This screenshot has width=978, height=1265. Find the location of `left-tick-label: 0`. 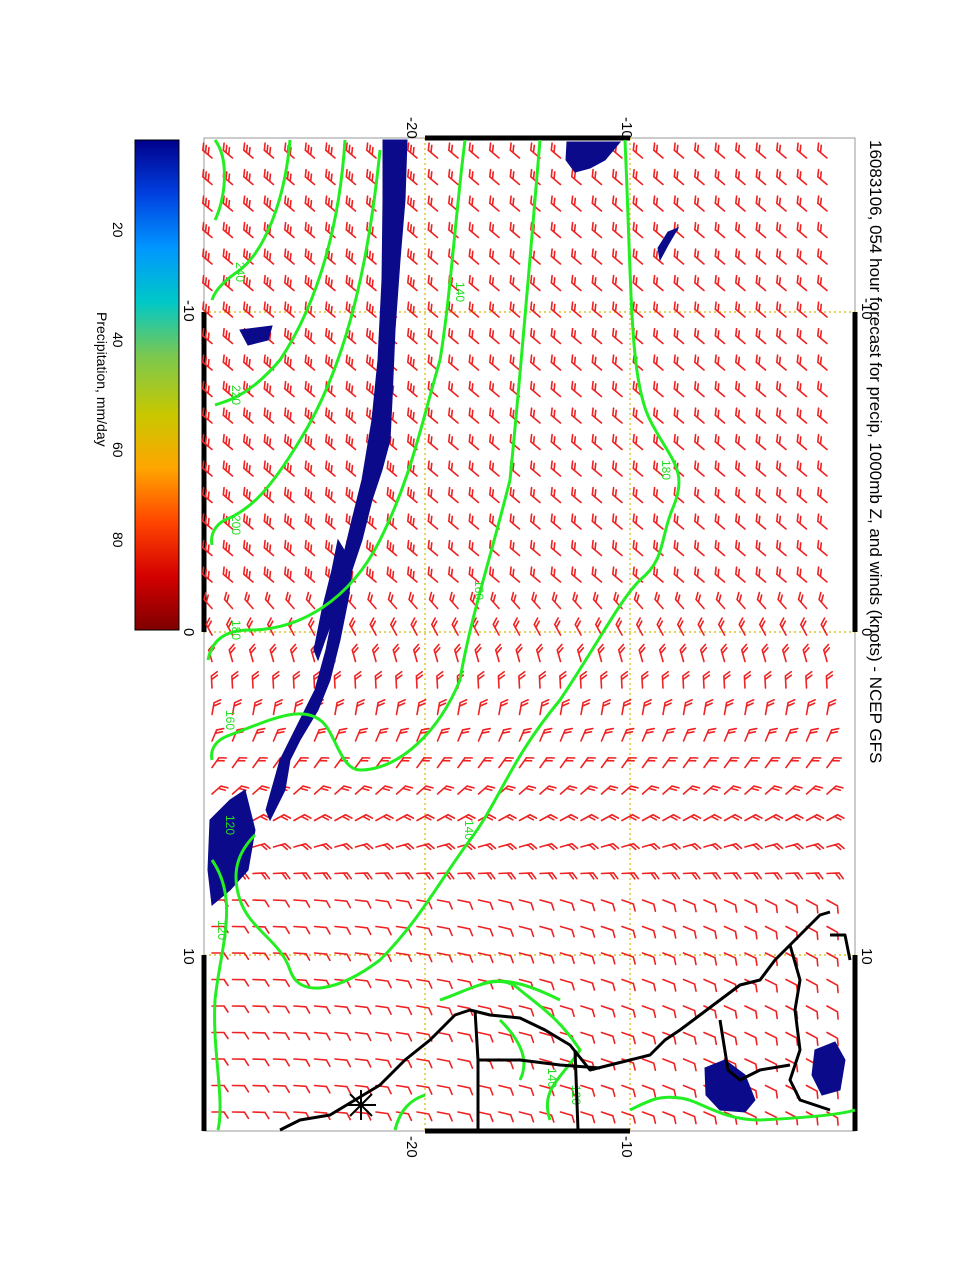

left-tick-label: 0 is located at coordinates (188, 632).